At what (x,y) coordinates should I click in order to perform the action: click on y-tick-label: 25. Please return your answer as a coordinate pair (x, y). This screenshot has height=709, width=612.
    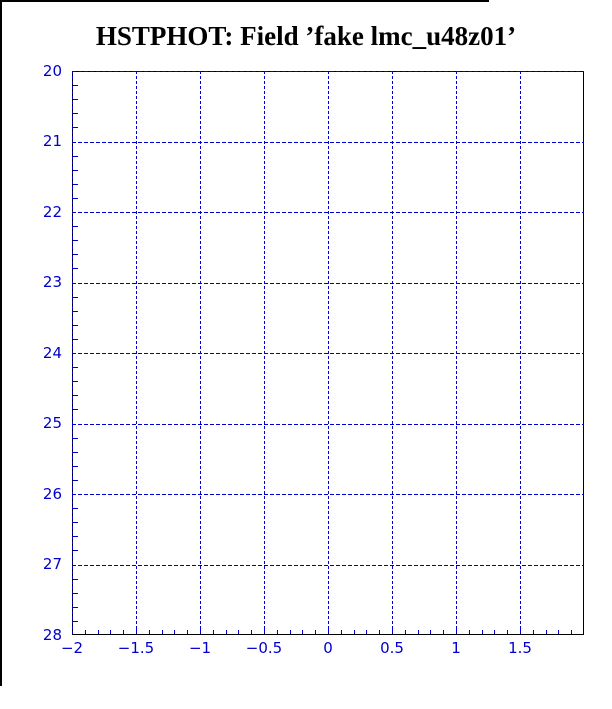
    Looking at the image, I should click on (52, 423).